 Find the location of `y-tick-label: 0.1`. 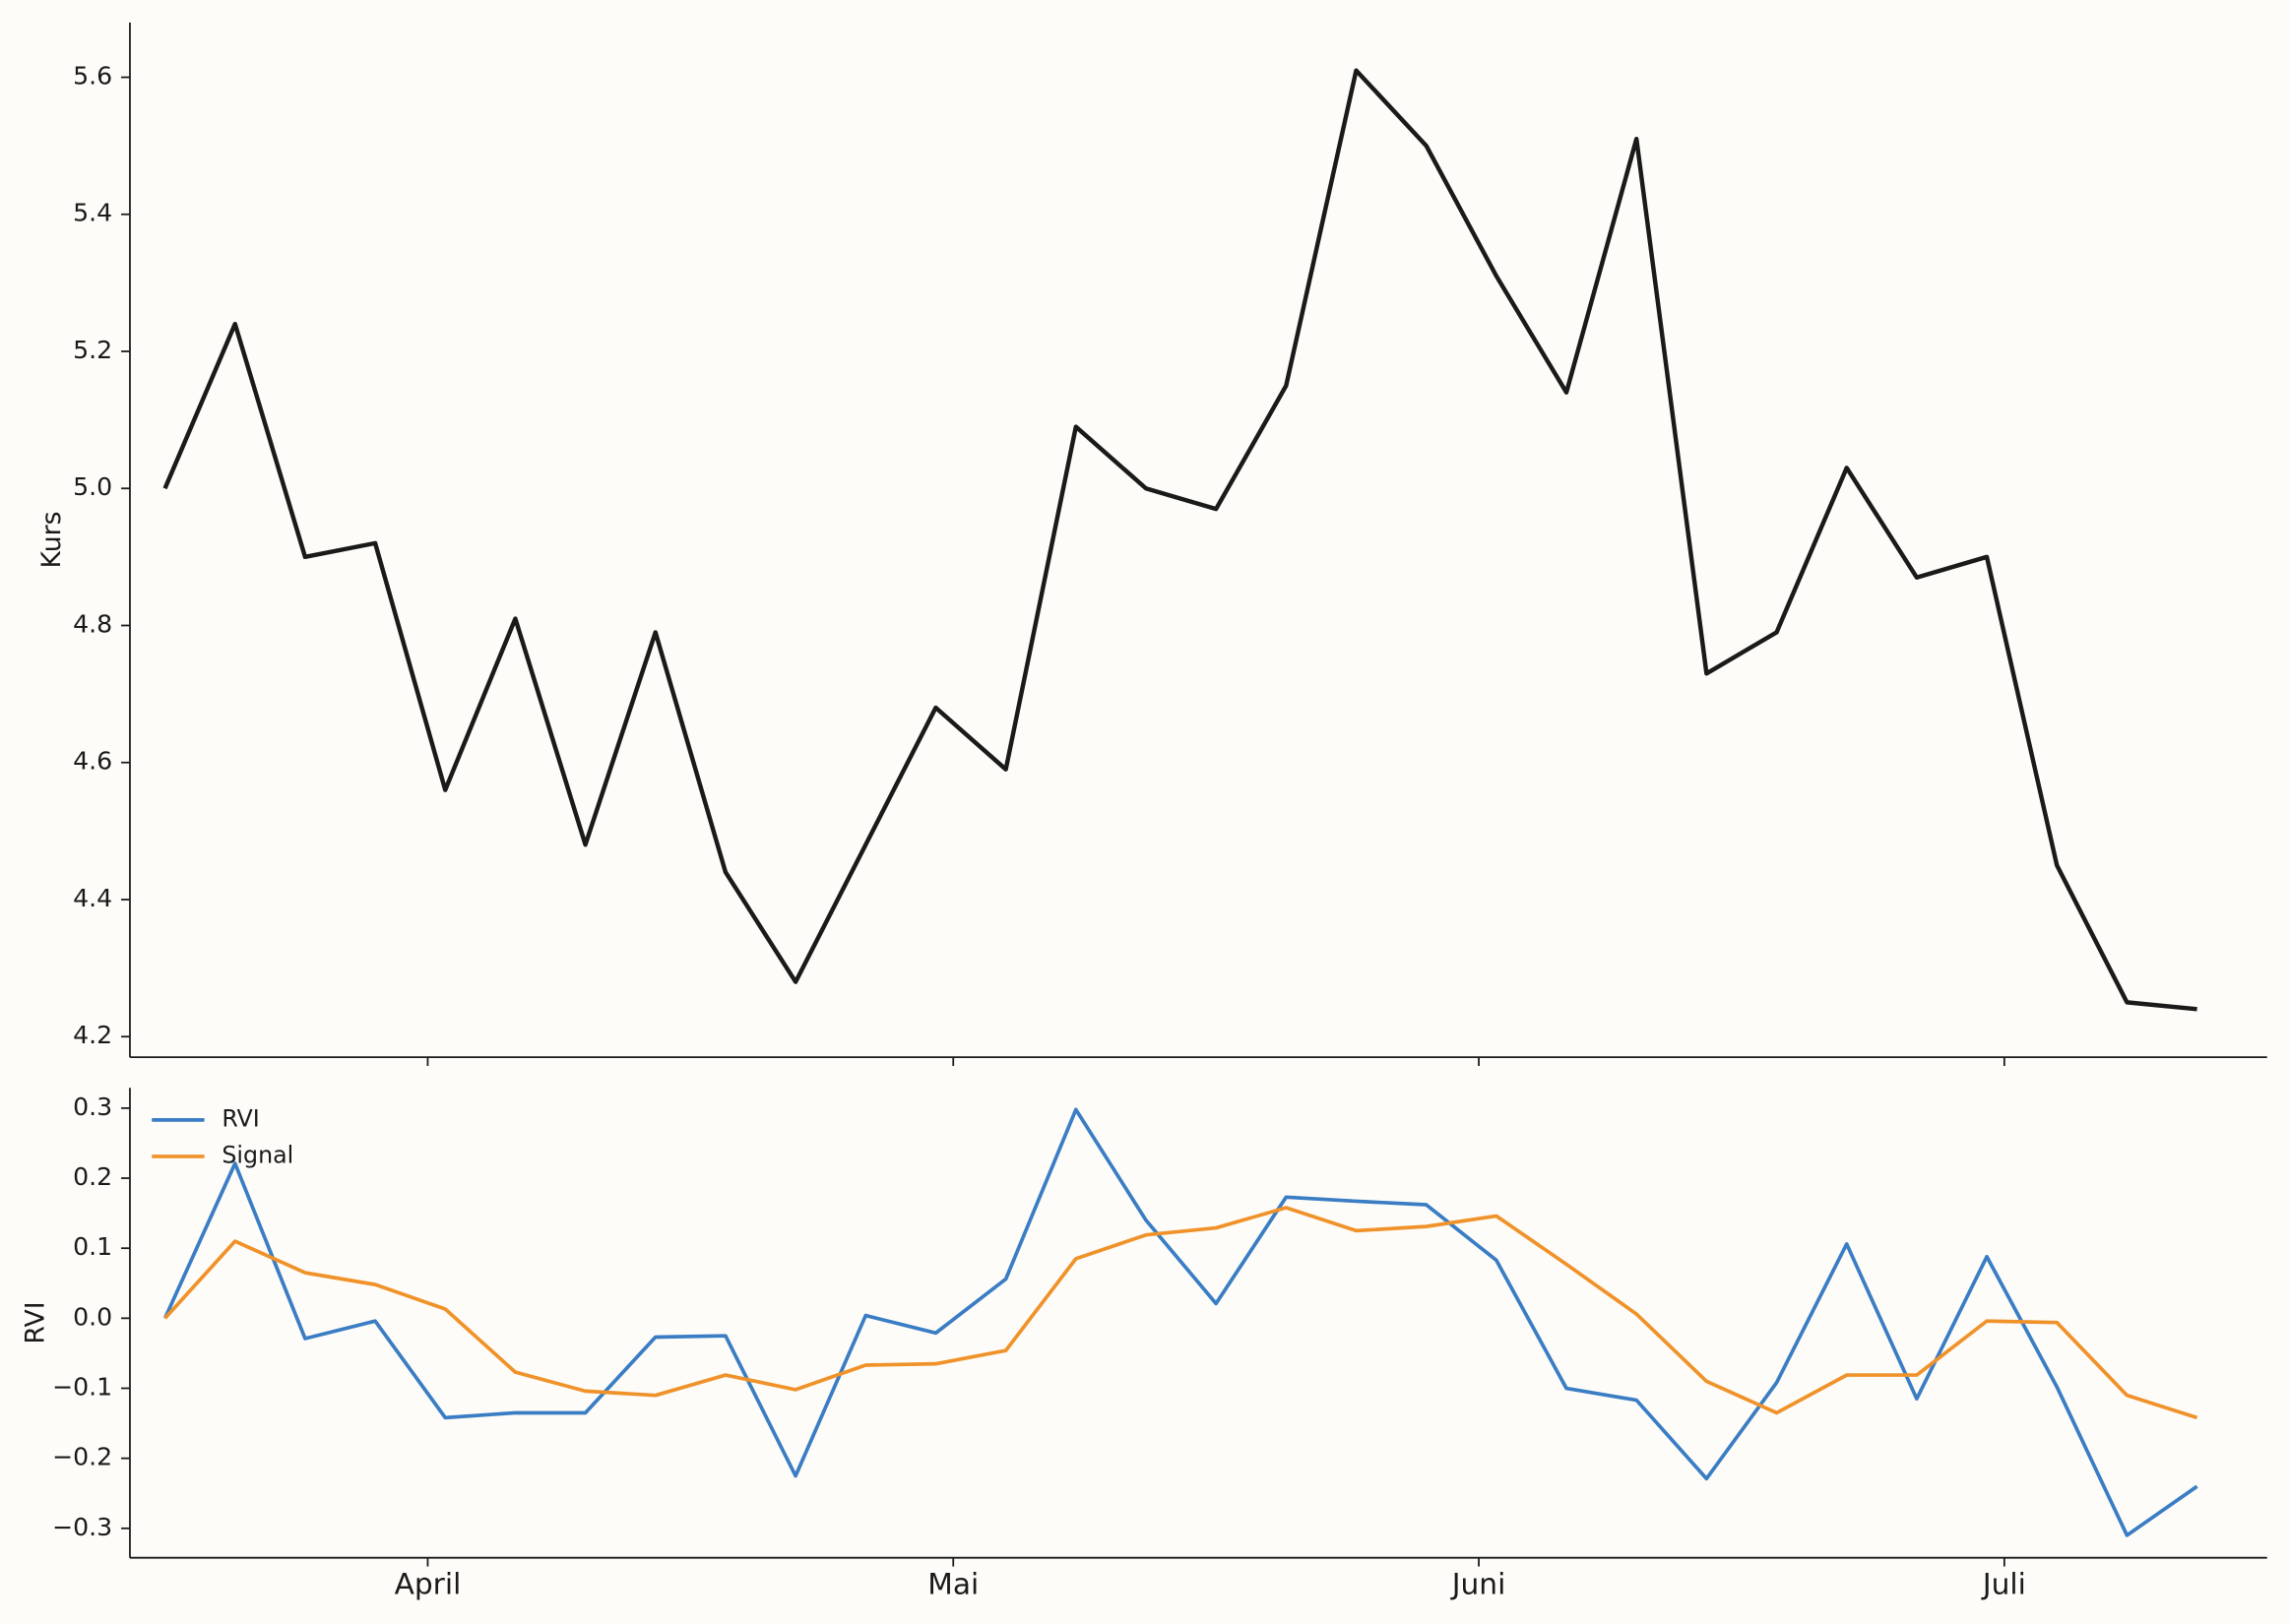

y-tick-label: 0.1 is located at coordinates (92, 1246).